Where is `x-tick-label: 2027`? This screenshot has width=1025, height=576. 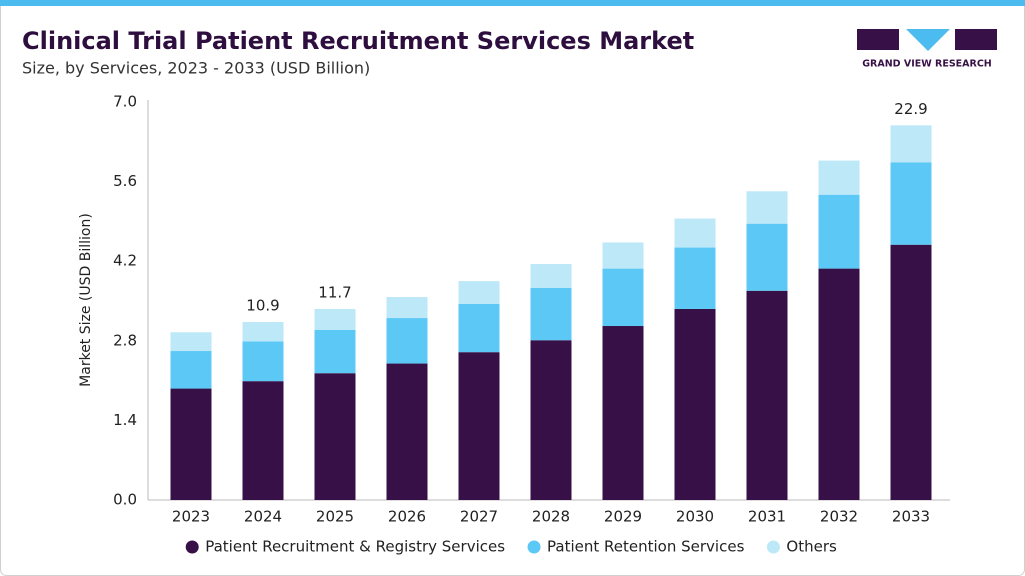
x-tick-label: 2027 is located at coordinates (479, 517).